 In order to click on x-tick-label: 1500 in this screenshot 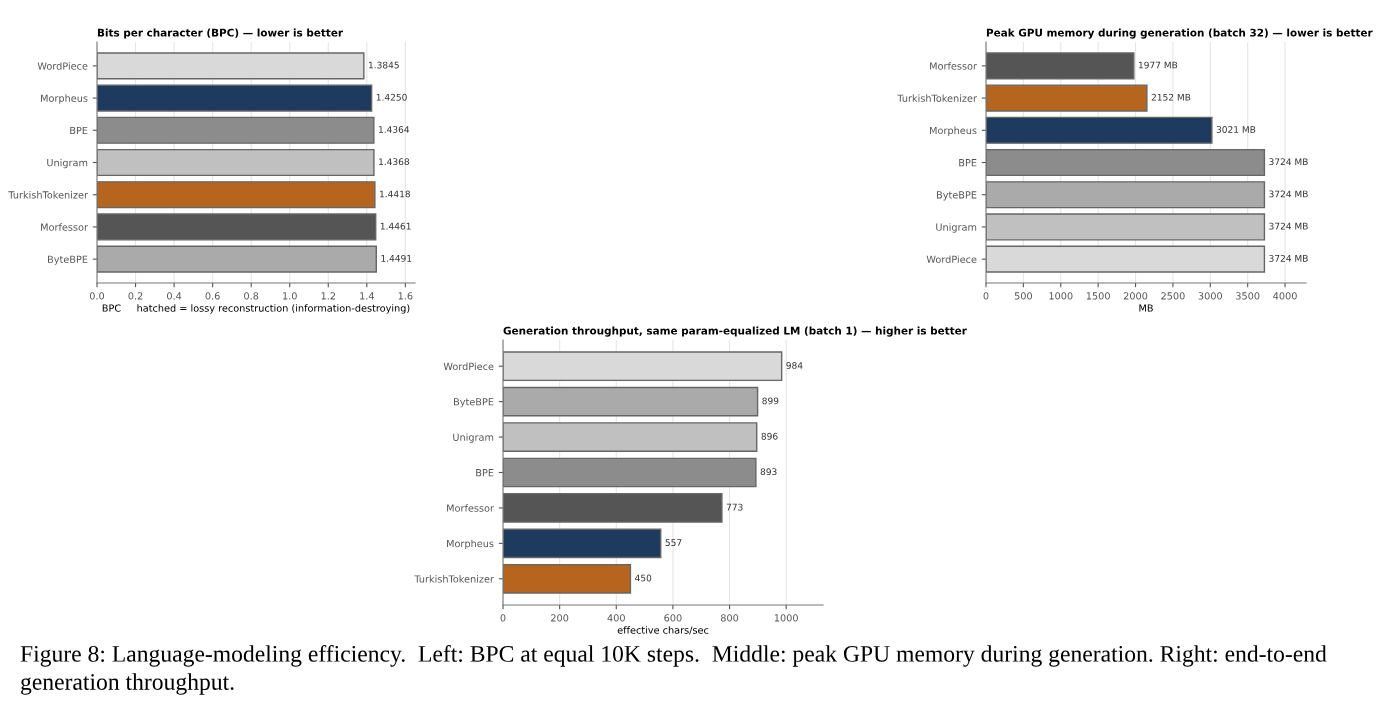, I will do `click(1098, 296)`.